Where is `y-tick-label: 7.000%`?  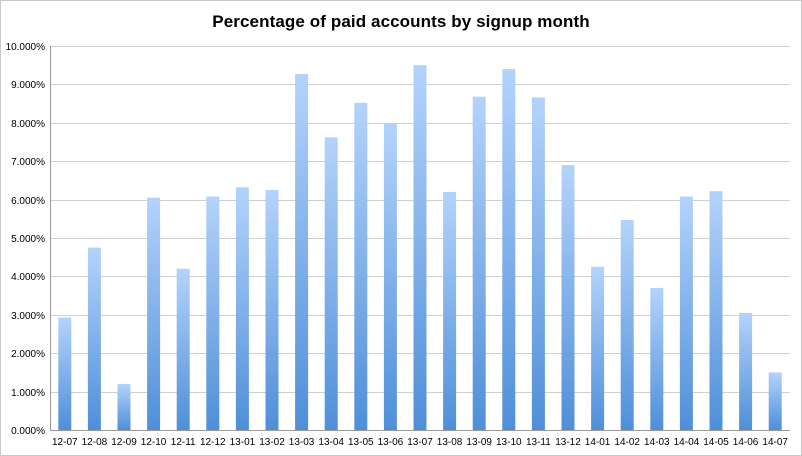
y-tick-label: 7.000% is located at coordinates (28, 162).